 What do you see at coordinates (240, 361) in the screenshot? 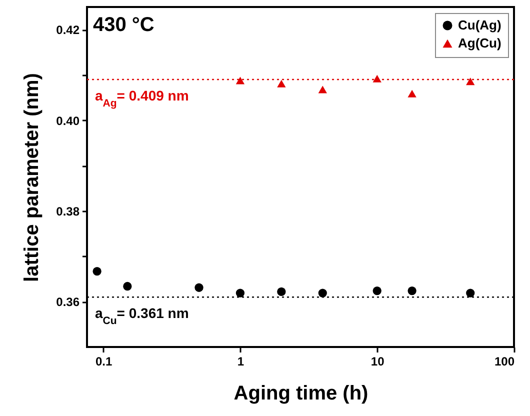
I see `x-tick-label: 1` at bounding box center [240, 361].